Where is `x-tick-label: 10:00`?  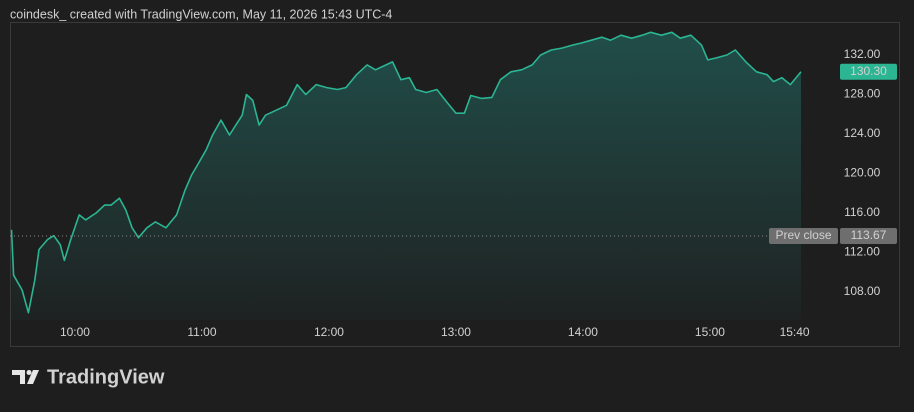 x-tick-label: 10:00 is located at coordinates (75, 332).